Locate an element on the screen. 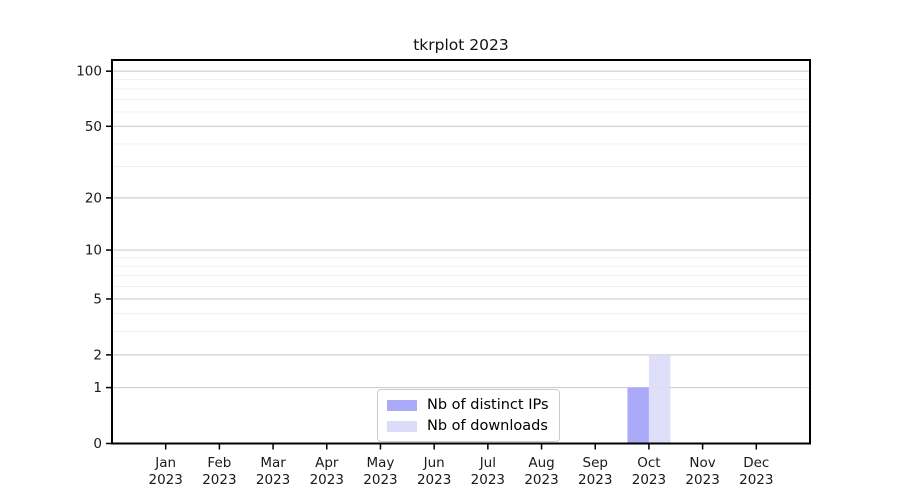 This screenshot has width=900, height=500. x-tick-label: May 2023 is located at coordinates (380, 471).